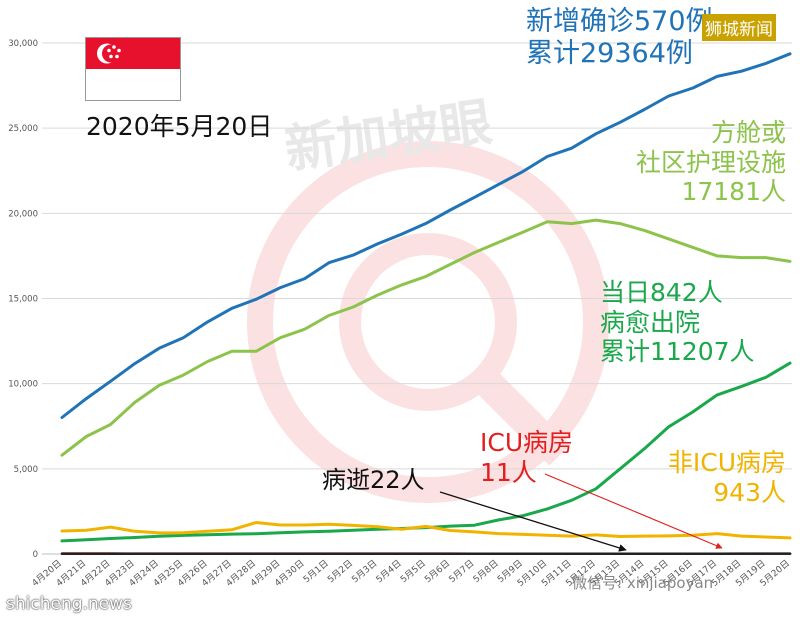 This screenshot has width=800, height=622. Describe the element at coordinates (23, 129) in the screenshot. I see `y-tick-label: 25,000` at that location.